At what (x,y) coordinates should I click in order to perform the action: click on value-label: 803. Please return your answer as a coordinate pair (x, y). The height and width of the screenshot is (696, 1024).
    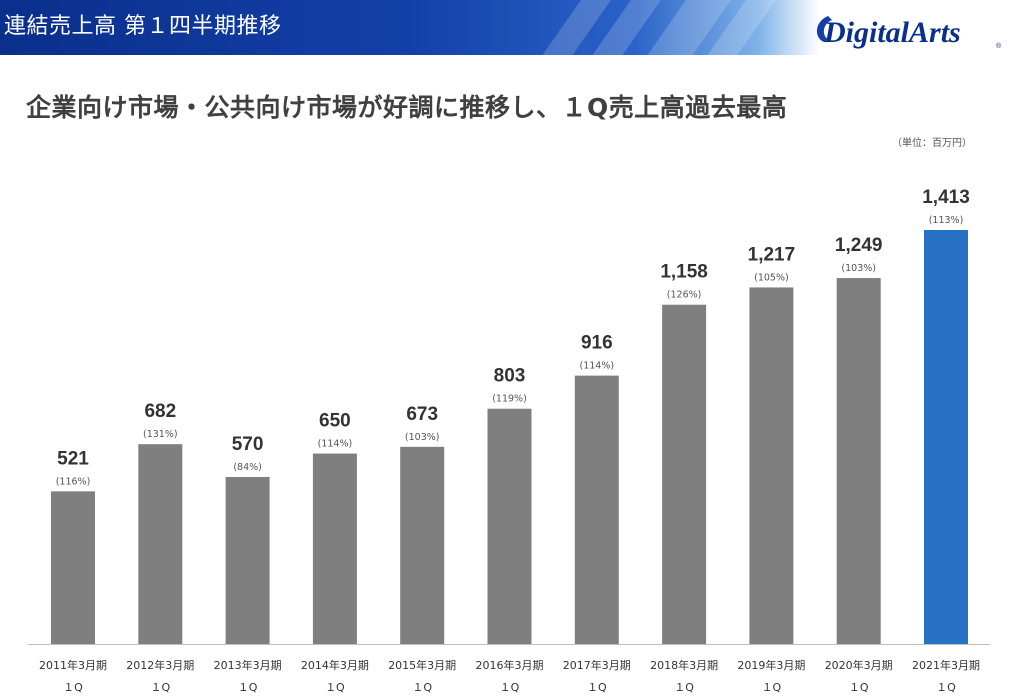
    Looking at the image, I should click on (510, 376).